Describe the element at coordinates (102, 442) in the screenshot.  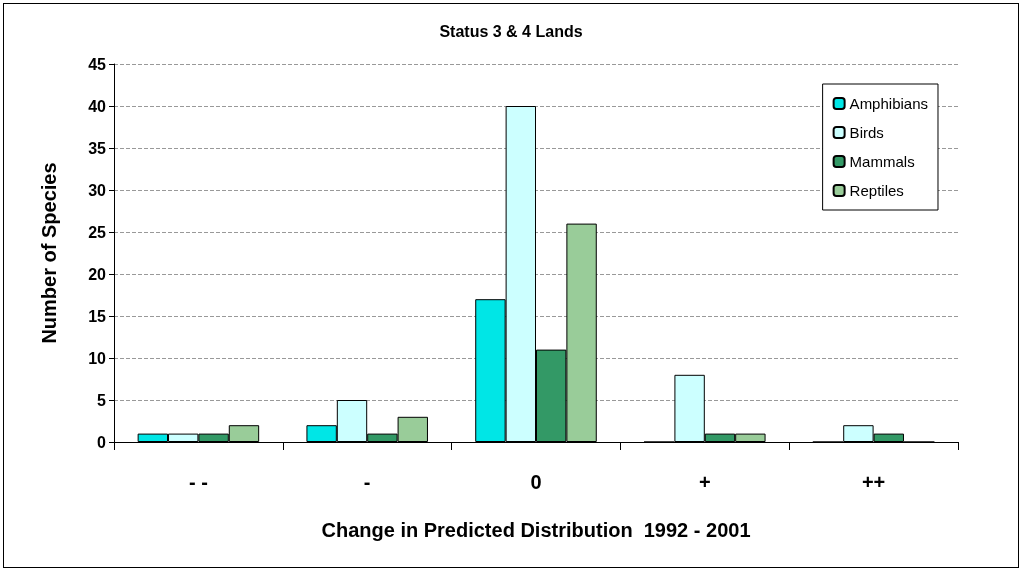
I see `y-tick-label: 0` at that location.